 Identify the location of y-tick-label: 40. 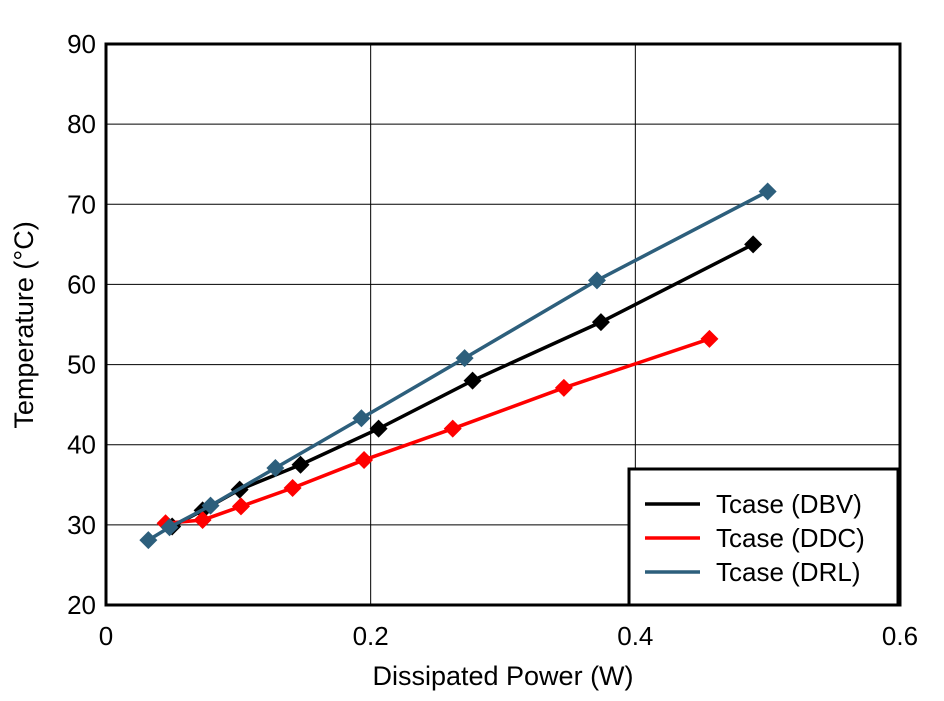
(81, 445).